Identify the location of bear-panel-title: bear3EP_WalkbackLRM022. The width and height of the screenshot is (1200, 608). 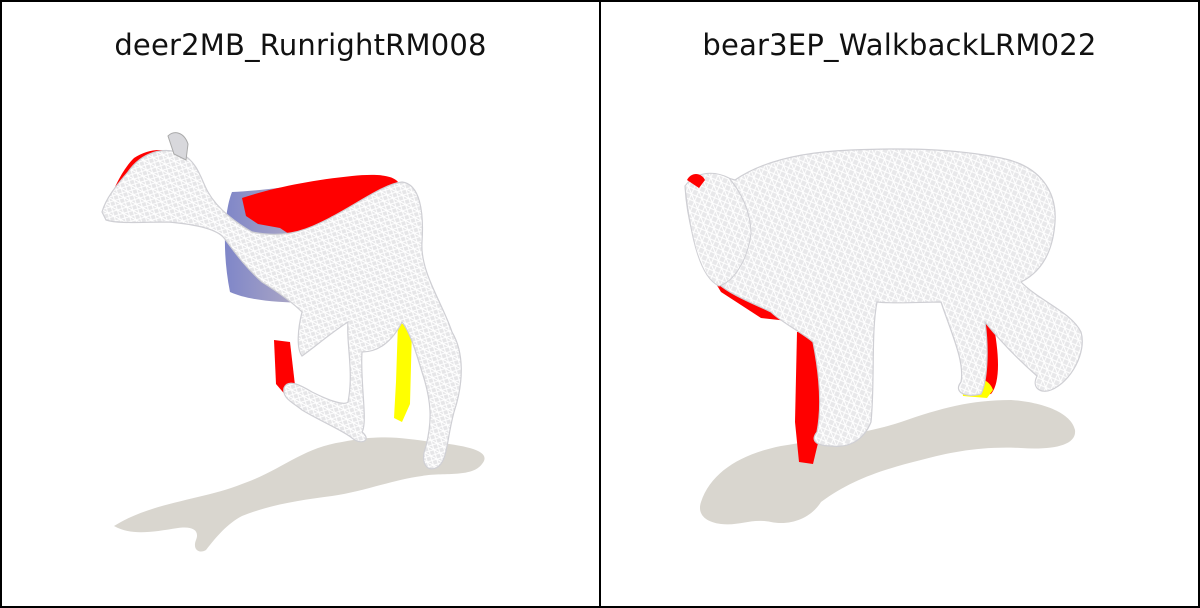
(899, 45).